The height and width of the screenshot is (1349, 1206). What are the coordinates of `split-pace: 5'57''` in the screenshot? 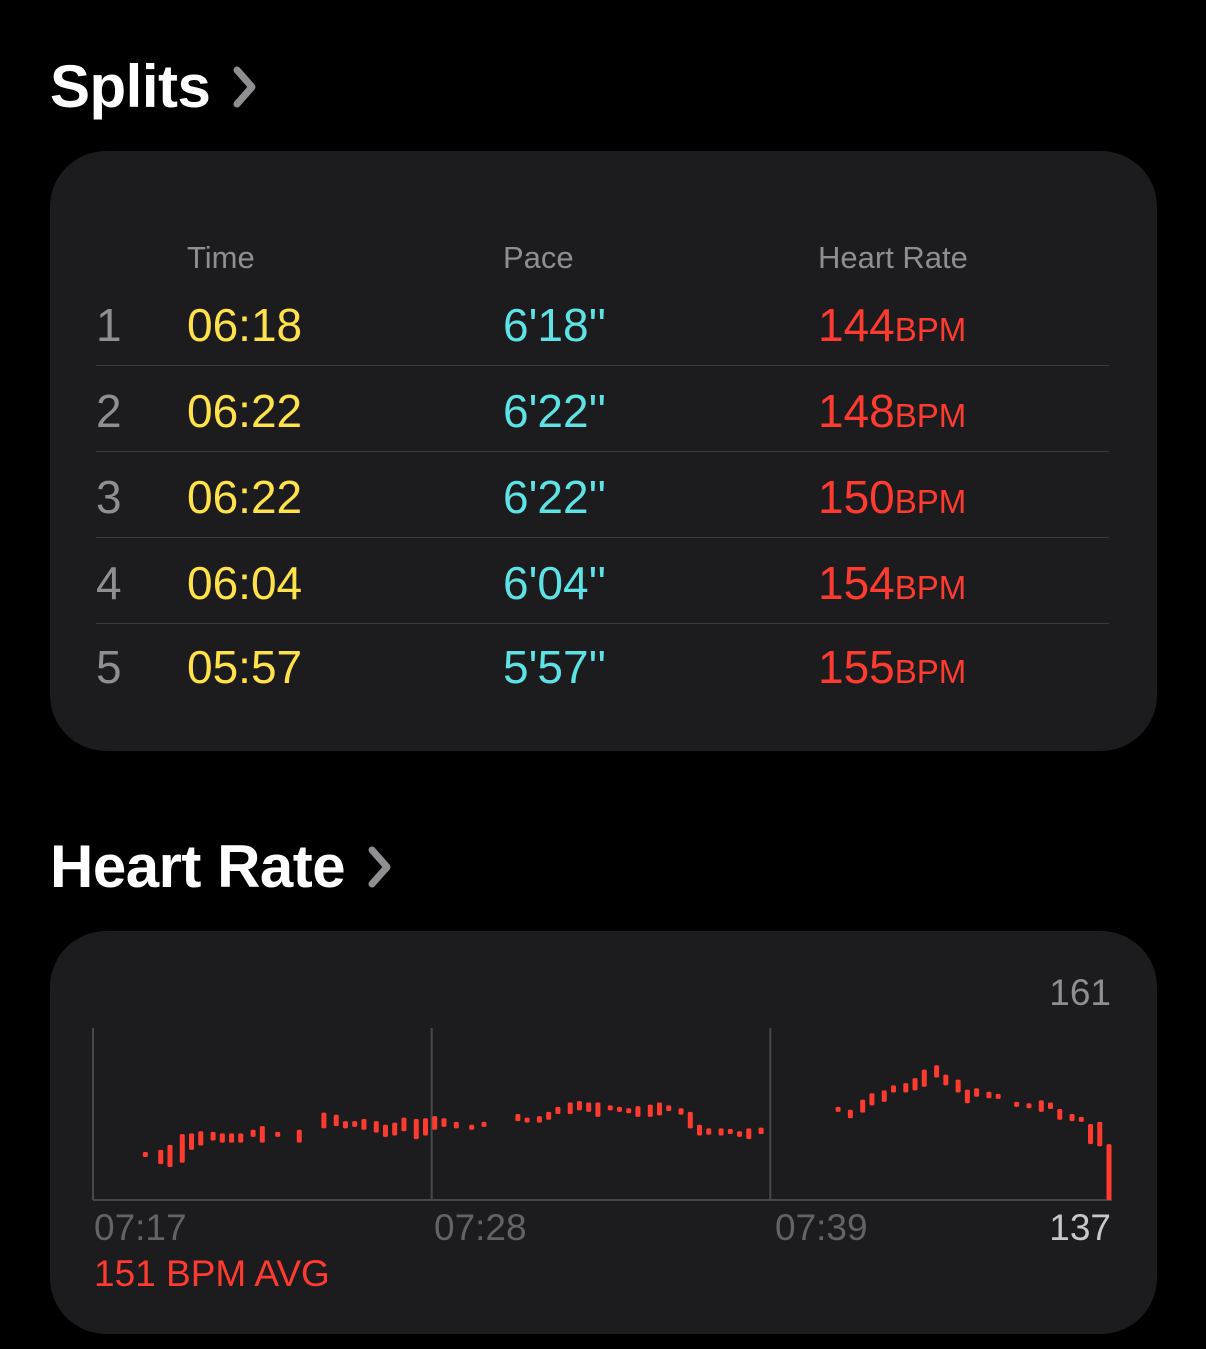 It's located at (555, 667).